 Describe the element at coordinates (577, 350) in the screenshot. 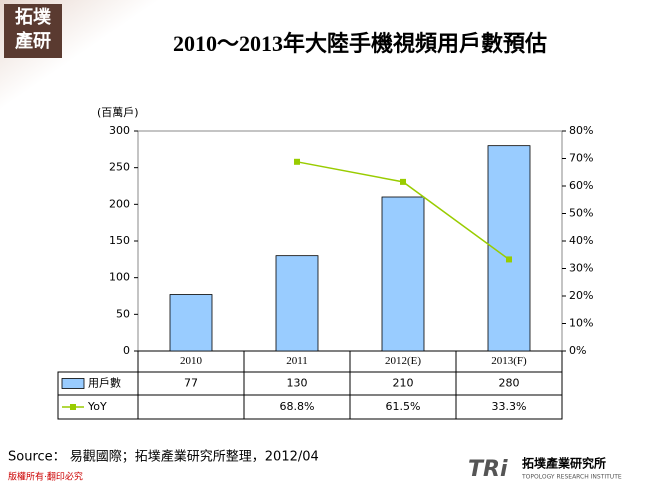

I see `y2-tick-label: 0%` at that location.